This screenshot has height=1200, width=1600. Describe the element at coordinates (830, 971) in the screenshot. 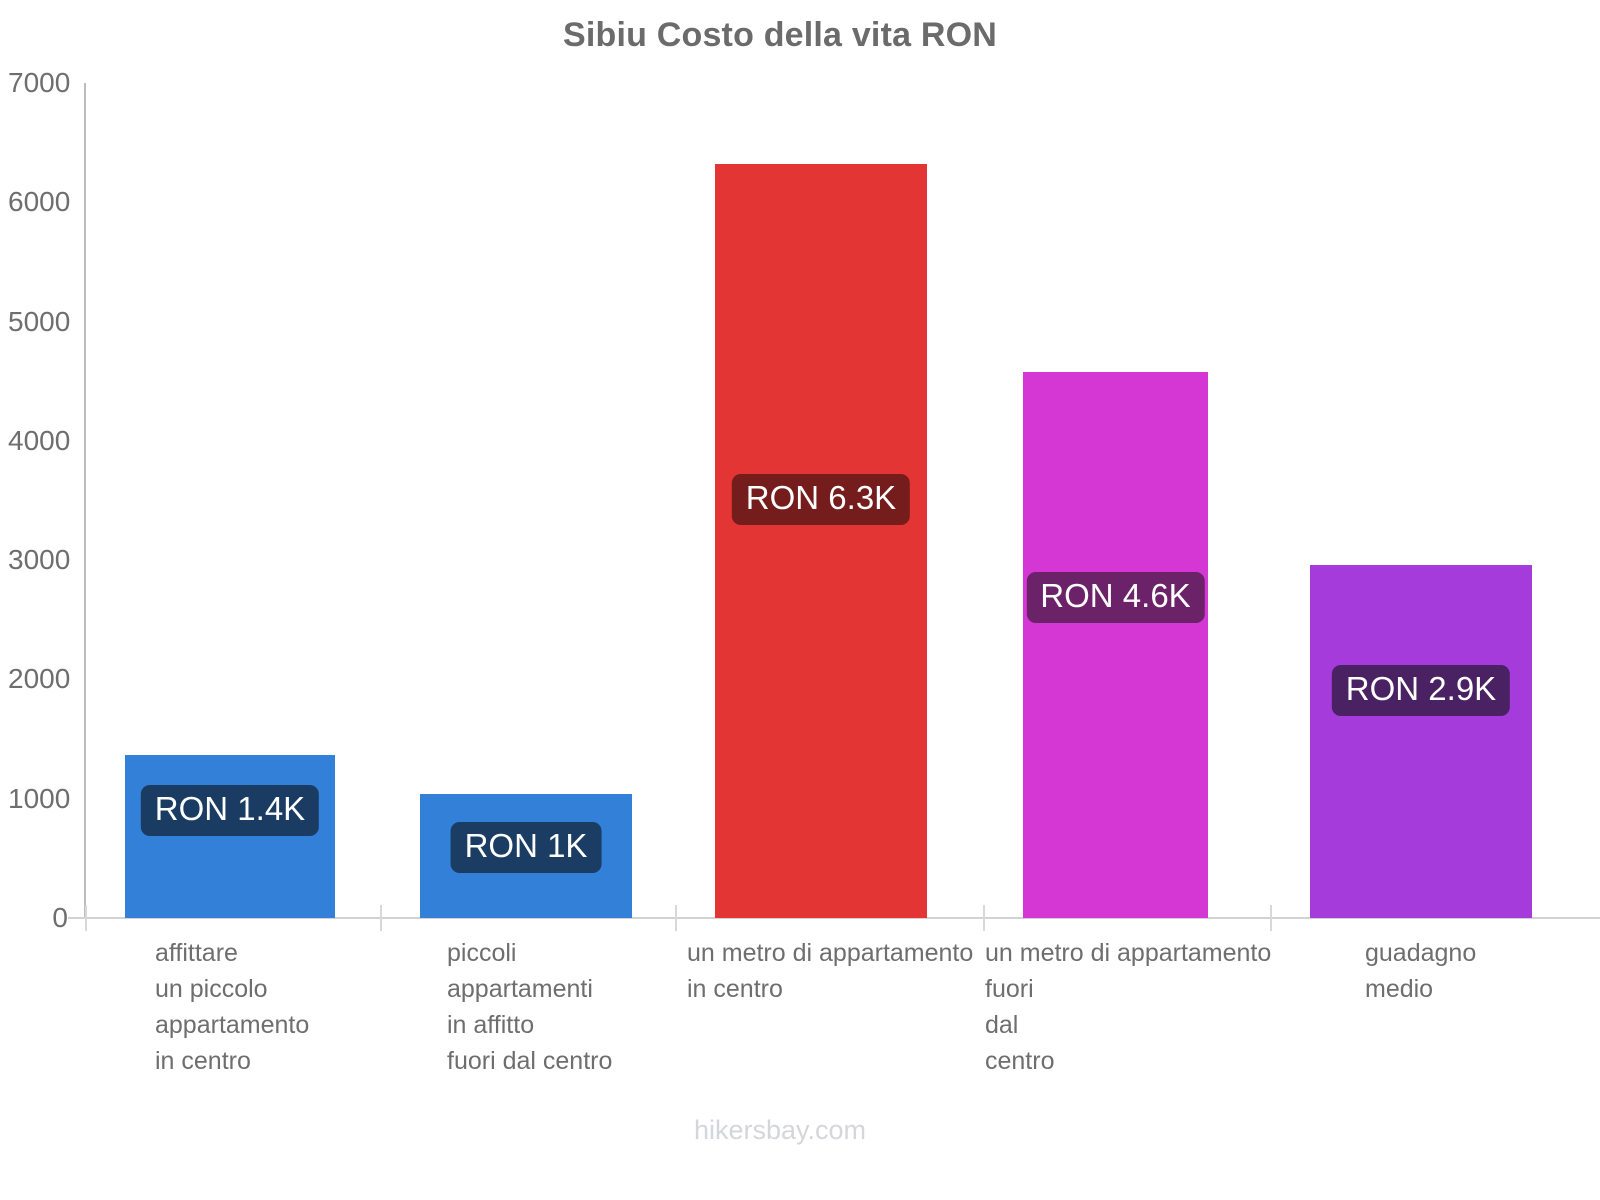

I see `category-label: un metro di appartamento in centro` at that location.